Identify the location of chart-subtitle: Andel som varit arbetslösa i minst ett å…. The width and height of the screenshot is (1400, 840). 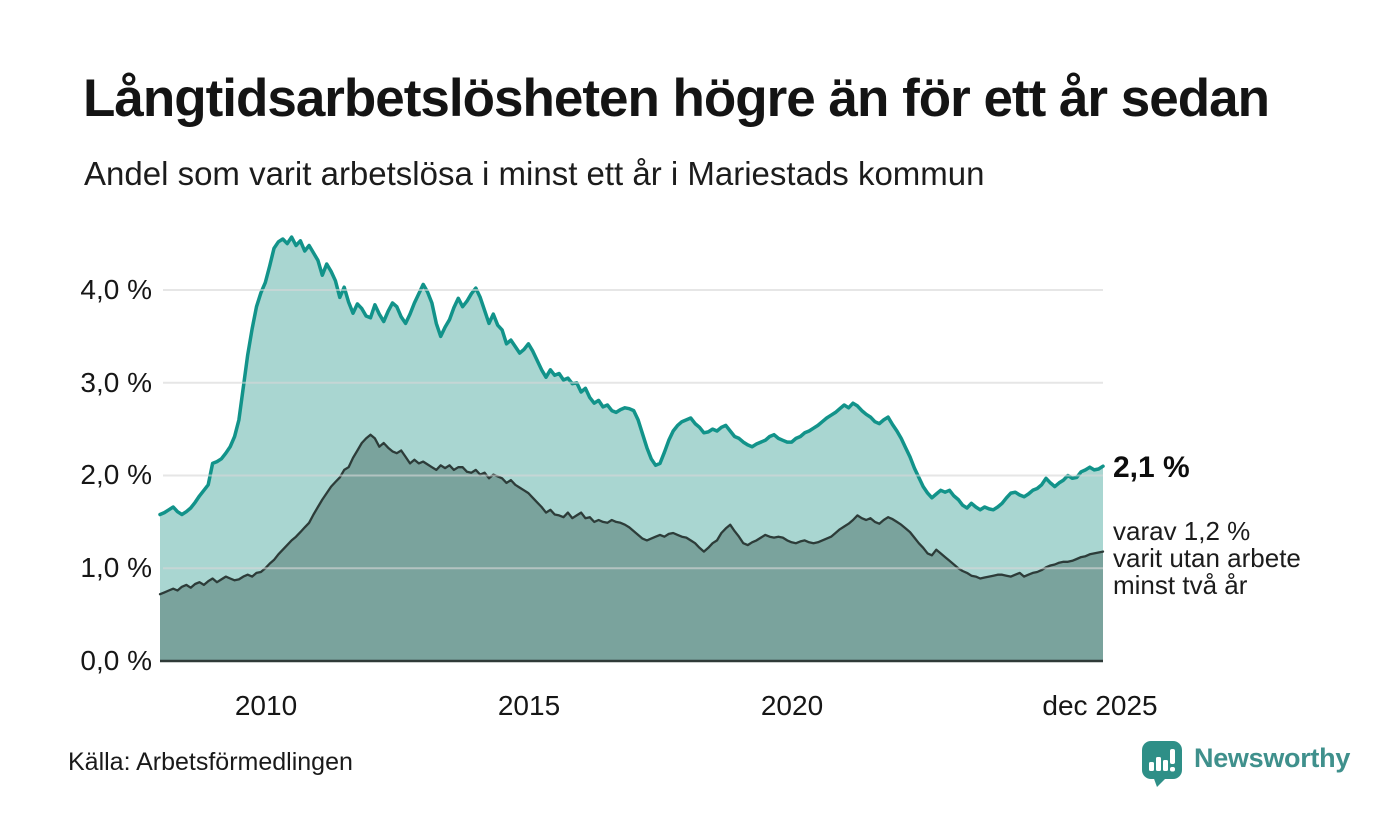
(534, 173).